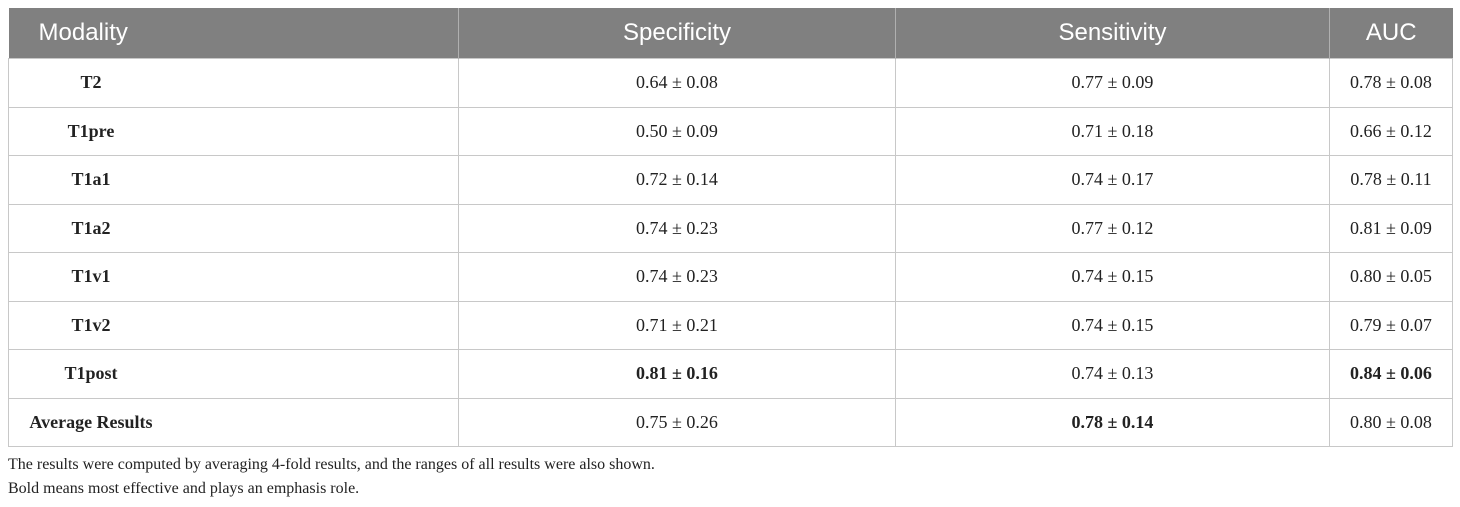 This screenshot has height=507, width=1460. What do you see at coordinates (233, 277) in the screenshot?
I see `row-label-cell: T1v1` at bounding box center [233, 277].